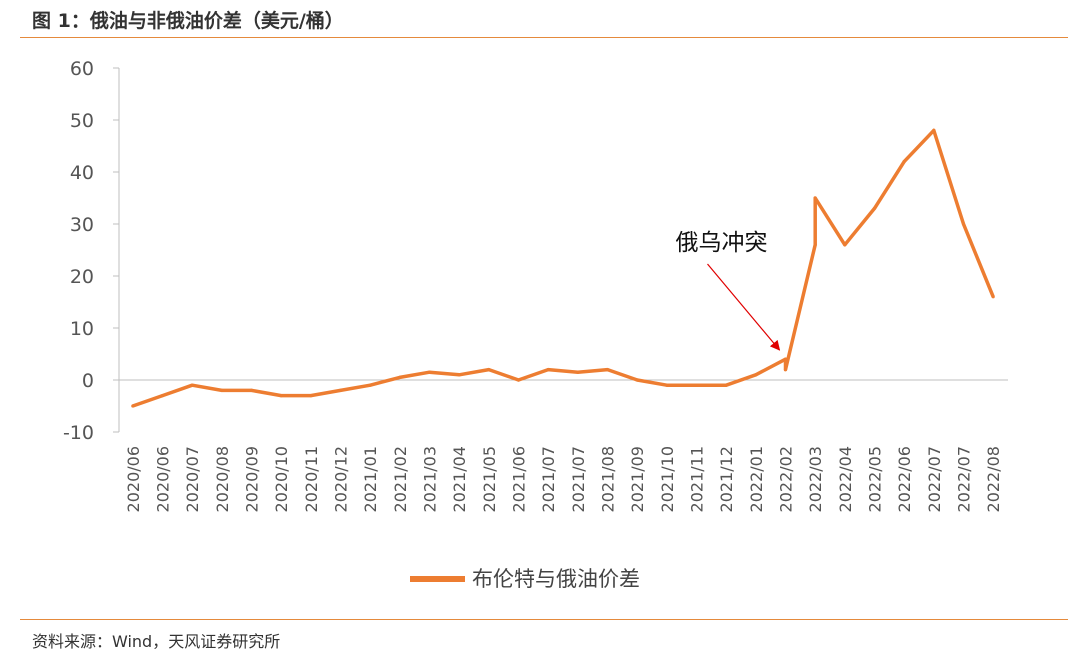  Describe the element at coordinates (156, 641) in the screenshot. I see `source-note: 资料来源：Wind，天风证券研究所` at that location.